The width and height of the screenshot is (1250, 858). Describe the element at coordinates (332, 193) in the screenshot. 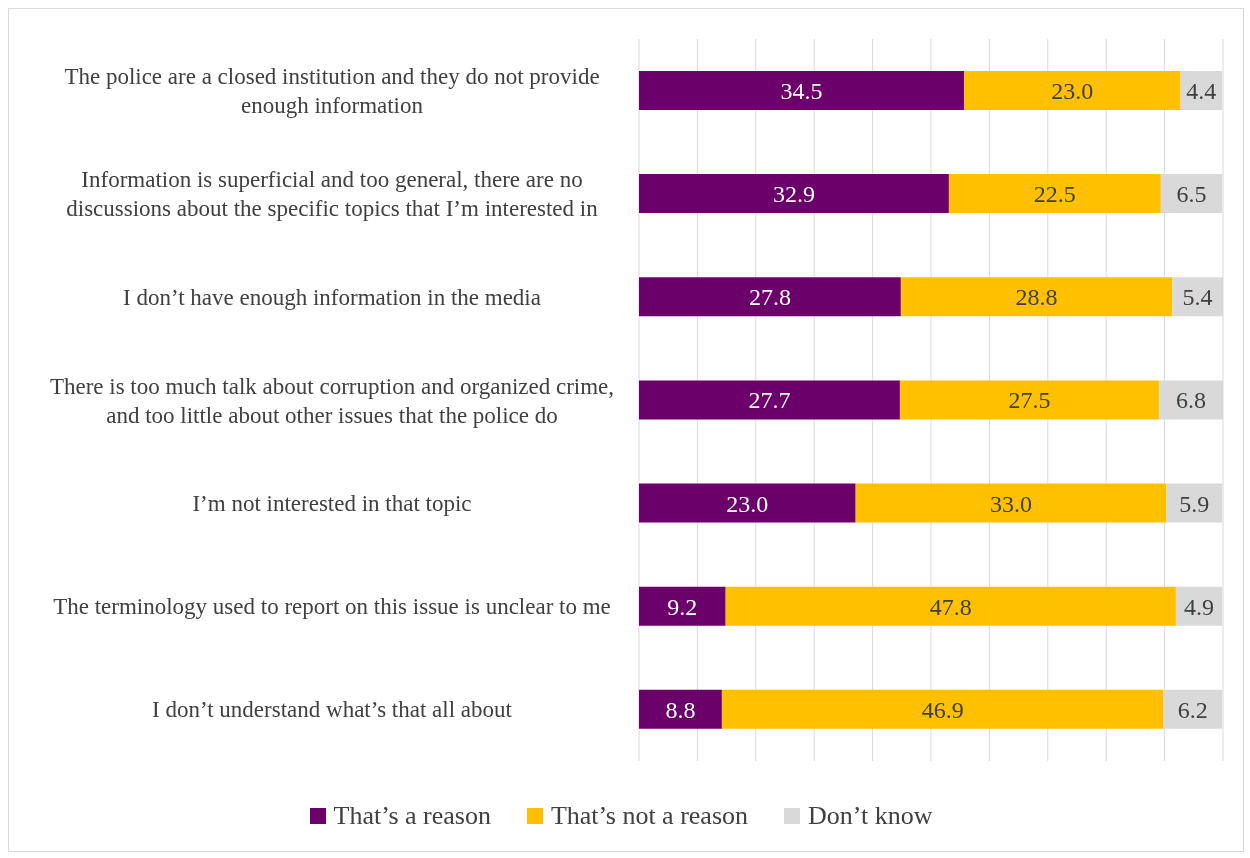

I see `y-tick-label: Information is superficial and too general, there are no discussions about the specific topics that I’m interested in` at that location.